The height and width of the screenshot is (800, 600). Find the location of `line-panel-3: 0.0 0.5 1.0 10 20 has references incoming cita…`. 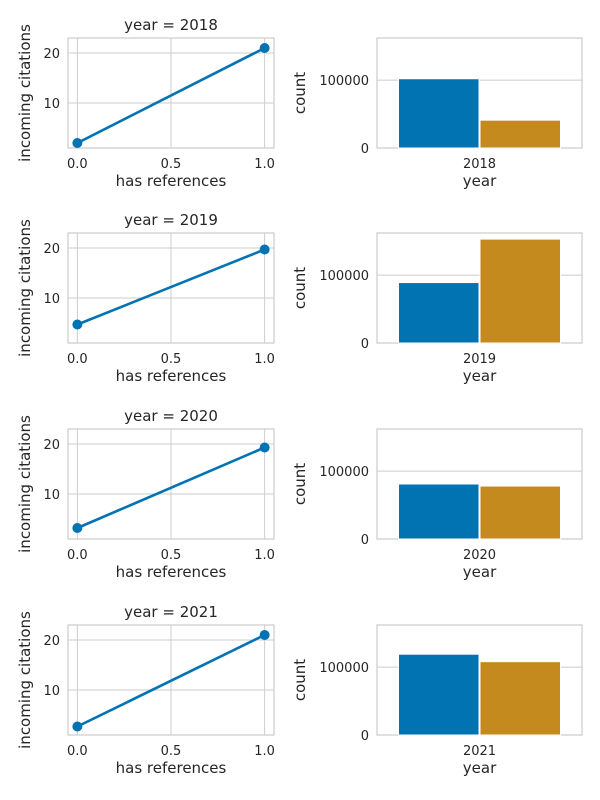

line-panel-3: 0.0 0.5 1.0 10 20 has references incoming cita… is located at coordinates (145, 494).